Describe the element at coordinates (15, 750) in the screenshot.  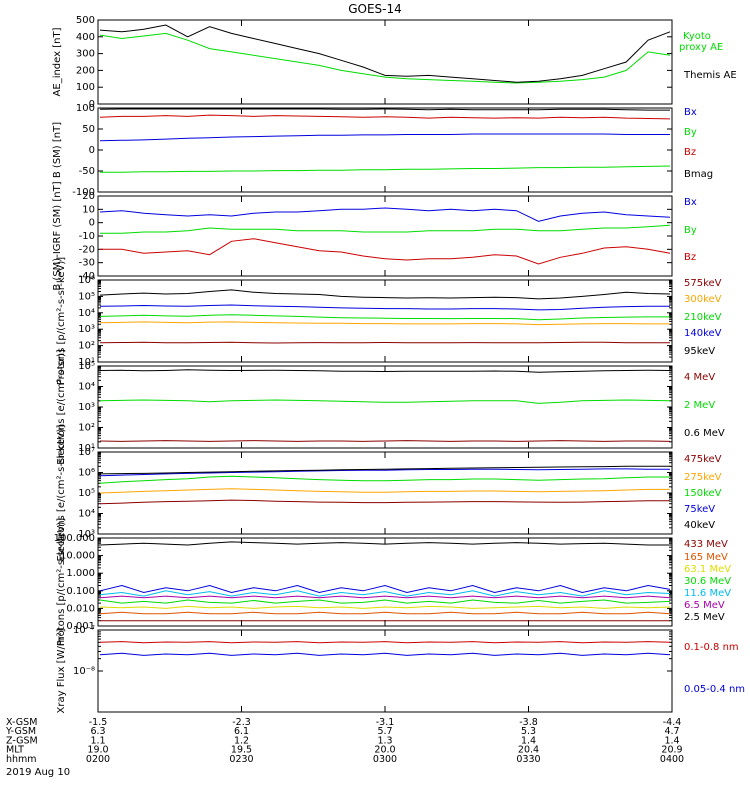
I see `axis-row-label: MLT` at that location.